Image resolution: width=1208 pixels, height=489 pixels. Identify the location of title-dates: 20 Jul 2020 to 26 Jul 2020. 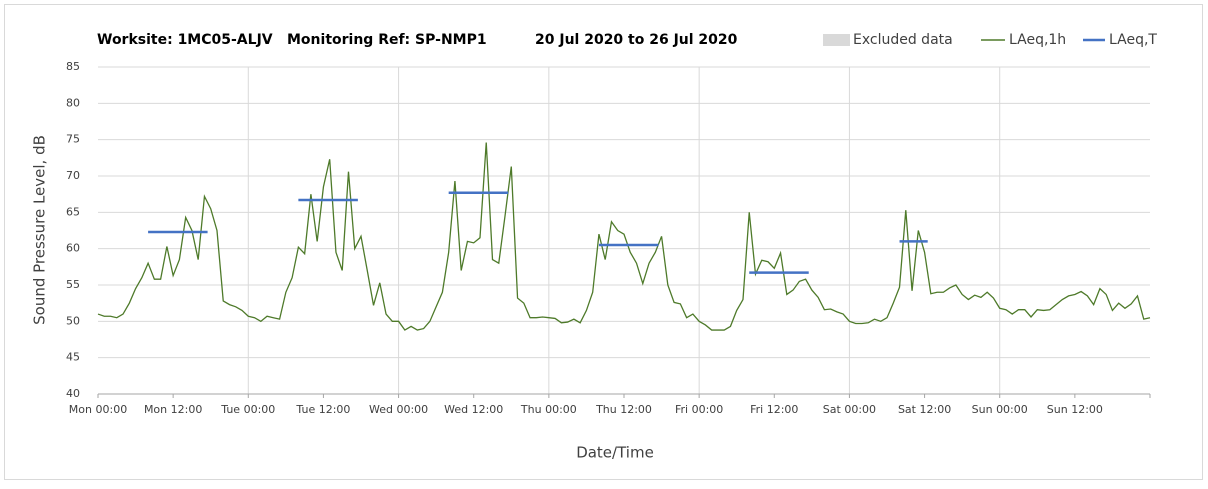
(636, 40).